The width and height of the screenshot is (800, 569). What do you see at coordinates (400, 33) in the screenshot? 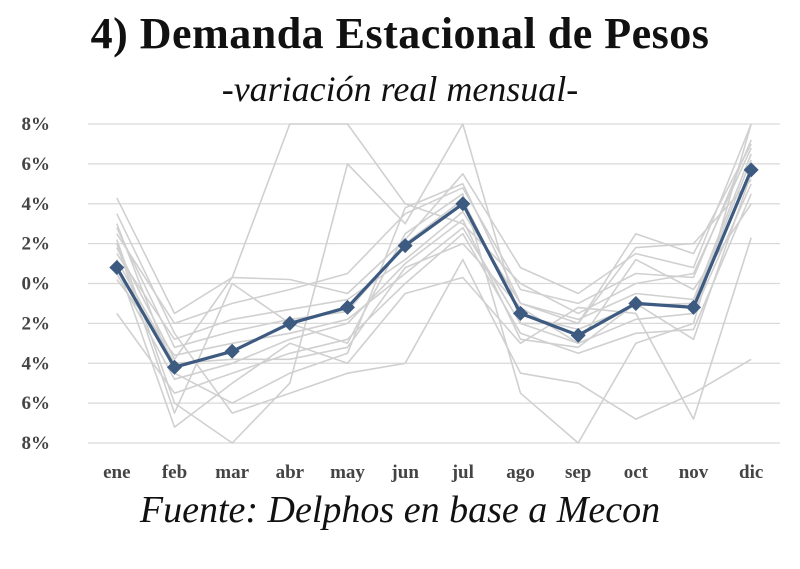
I see `chart-title: 4) Demanda Estacional de Pesos` at bounding box center [400, 33].